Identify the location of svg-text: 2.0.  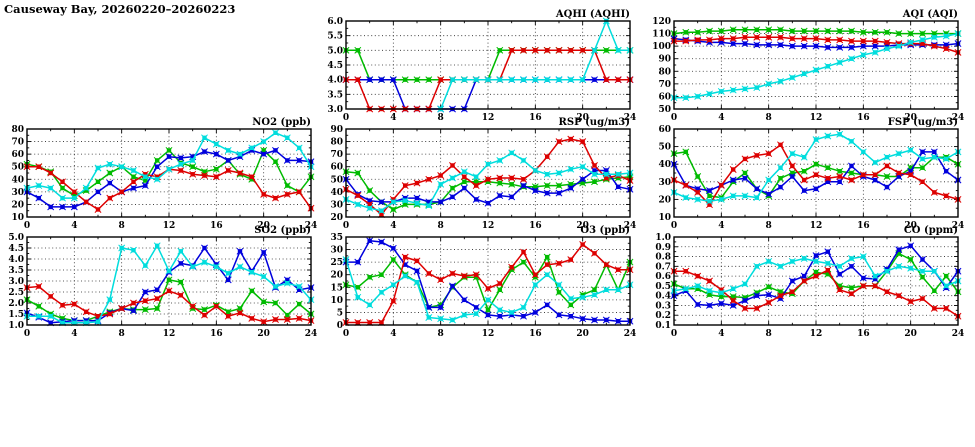
(16, 304).